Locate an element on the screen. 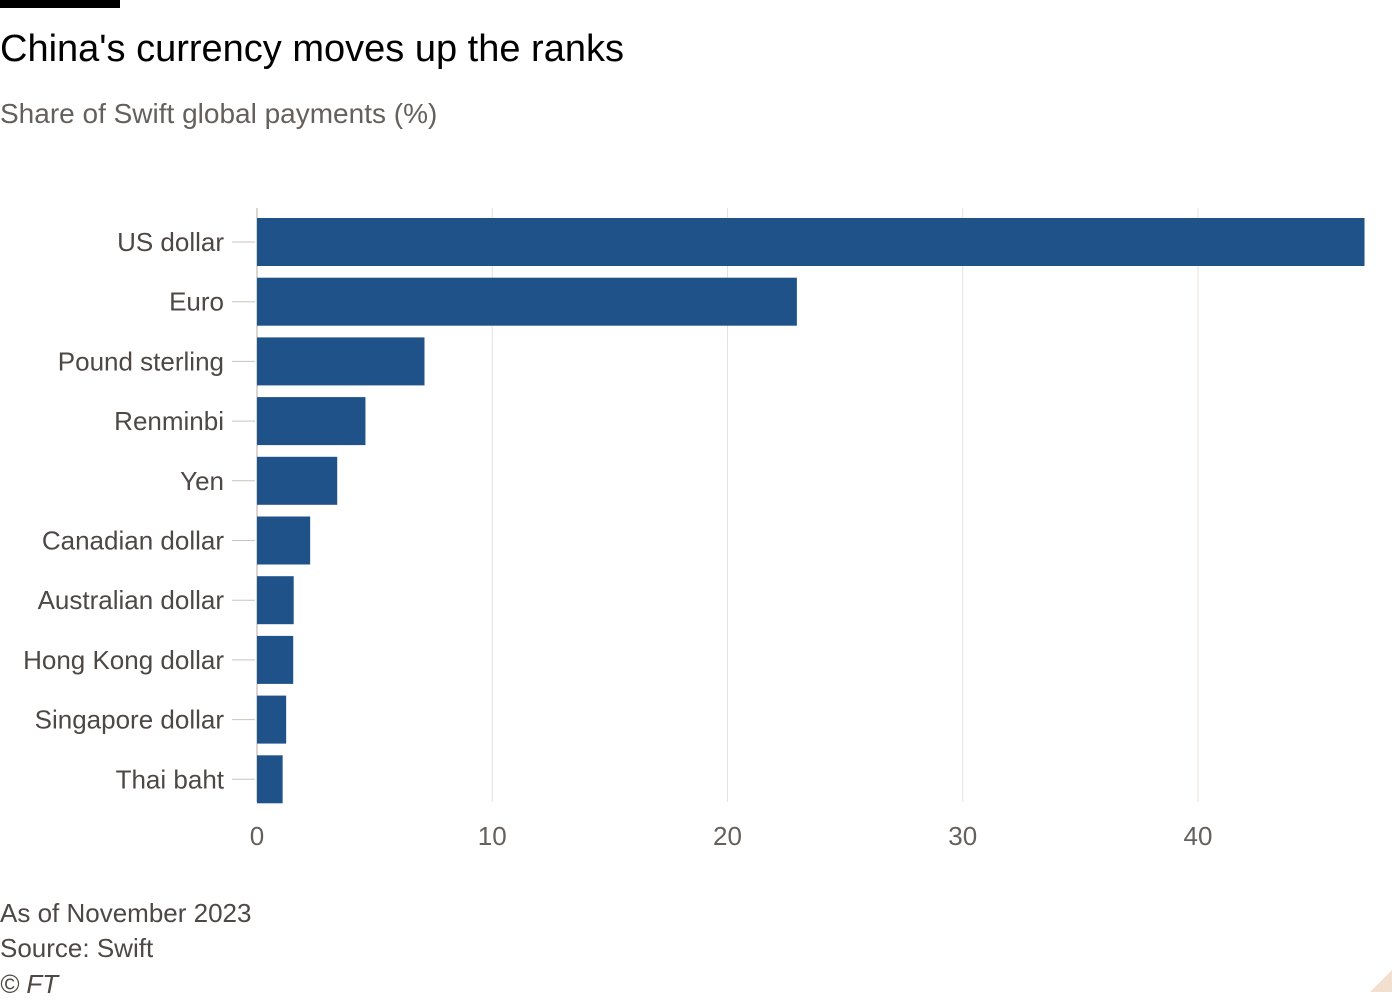  x-tick-label: 20 is located at coordinates (727, 836).